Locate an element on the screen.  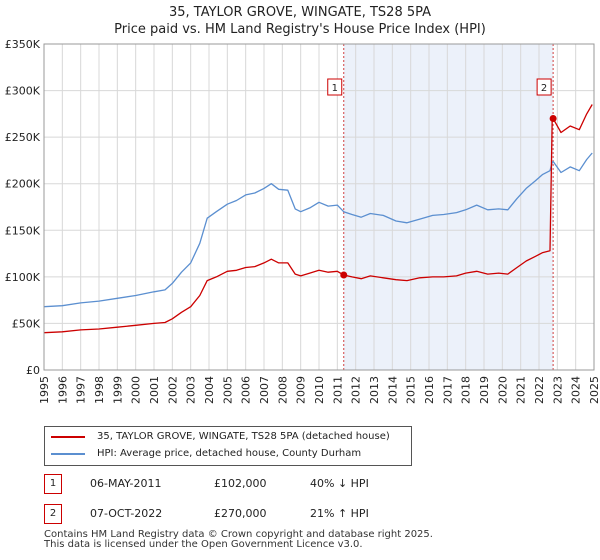
x-tick-label: 2012 is located at coordinates (356, 390).